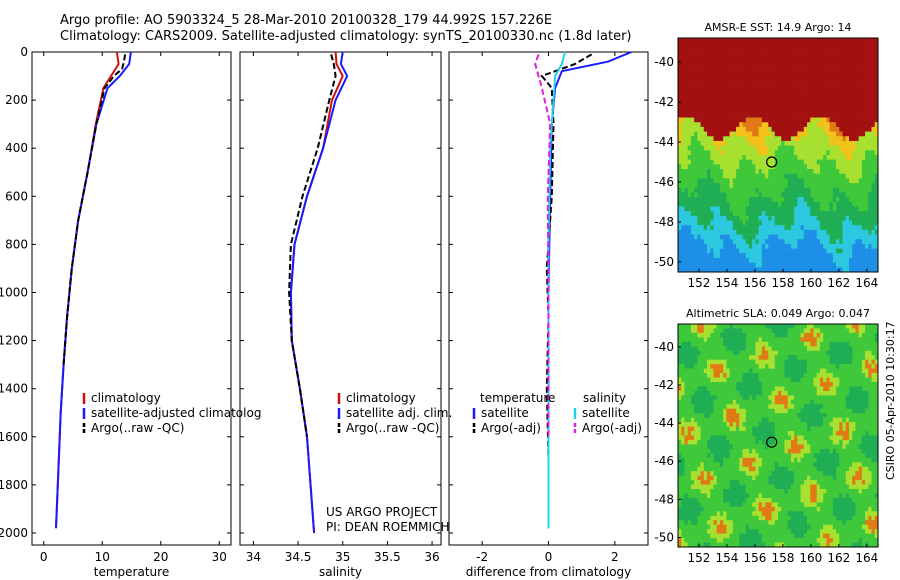  I want to click on map-y-tick-label: -40, so click(664, 62).